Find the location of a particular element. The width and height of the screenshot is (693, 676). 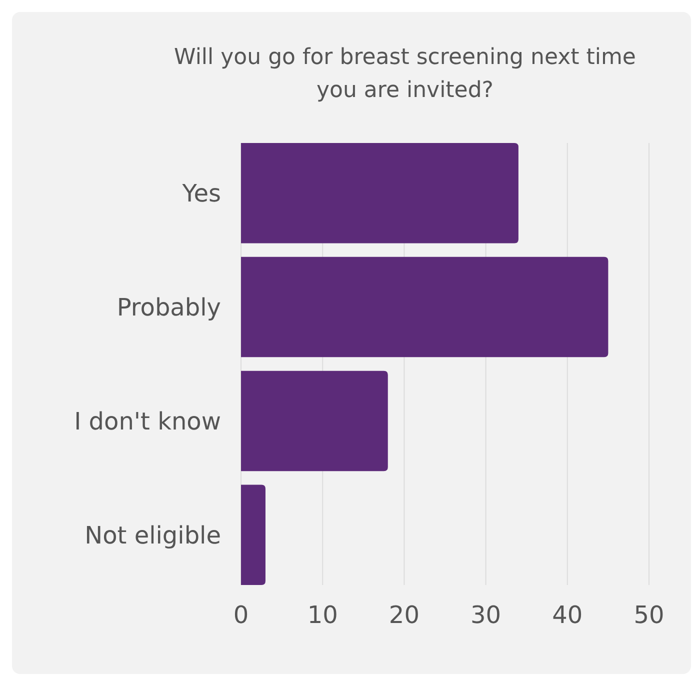

x-tick-label: 0 is located at coordinates (241, 615).